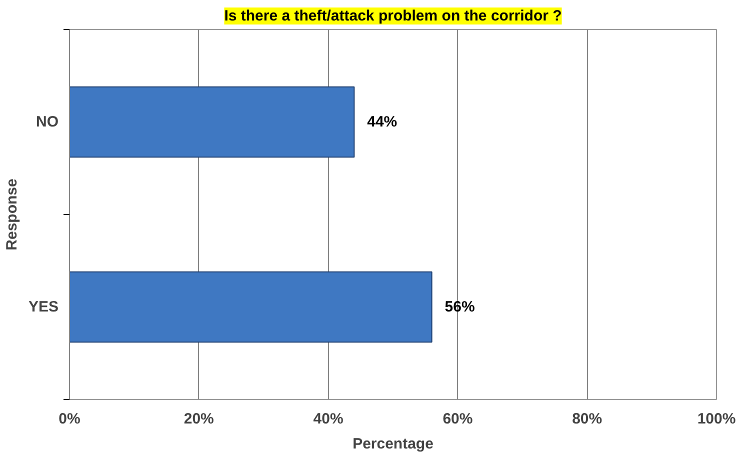 This screenshot has width=752, height=457. What do you see at coordinates (11, 214) in the screenshot?
I see `y-axis-title: Response` at bounding box center [11, 214].